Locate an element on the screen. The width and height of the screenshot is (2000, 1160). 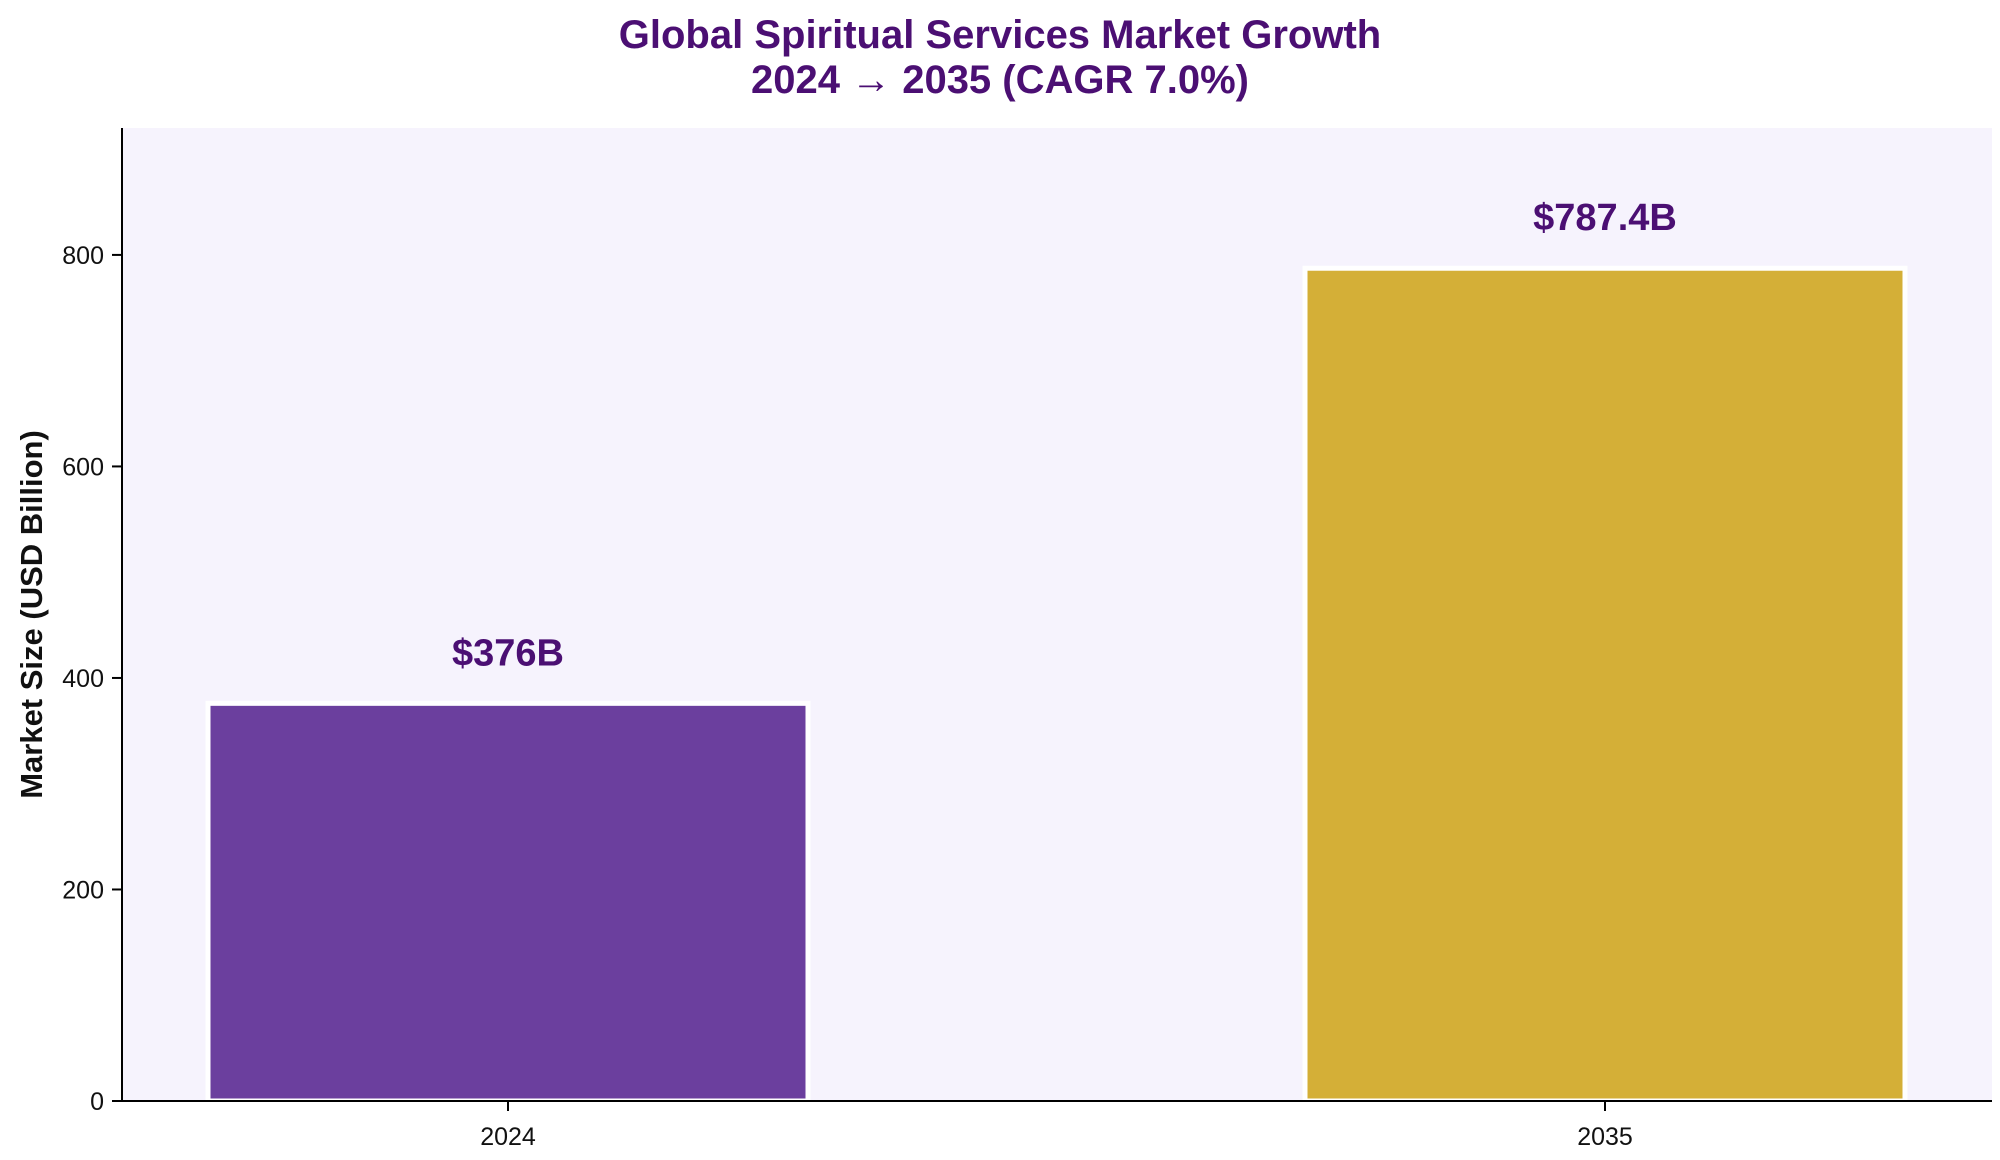
y-axis-label: Market Size (USD Billion) is located at coordinates (31, 614).